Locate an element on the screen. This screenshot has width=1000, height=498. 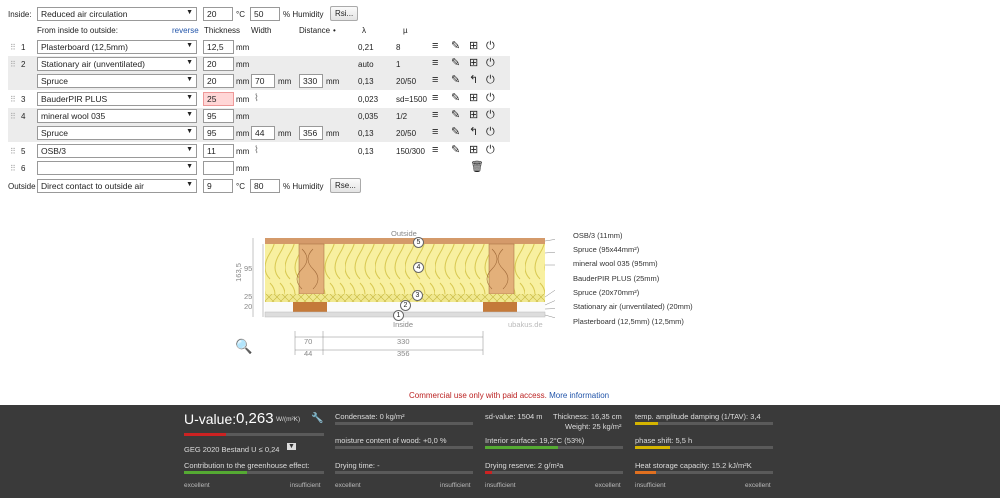
outside-humidity-unit: % Humidity is located at coordinates (303, 186).